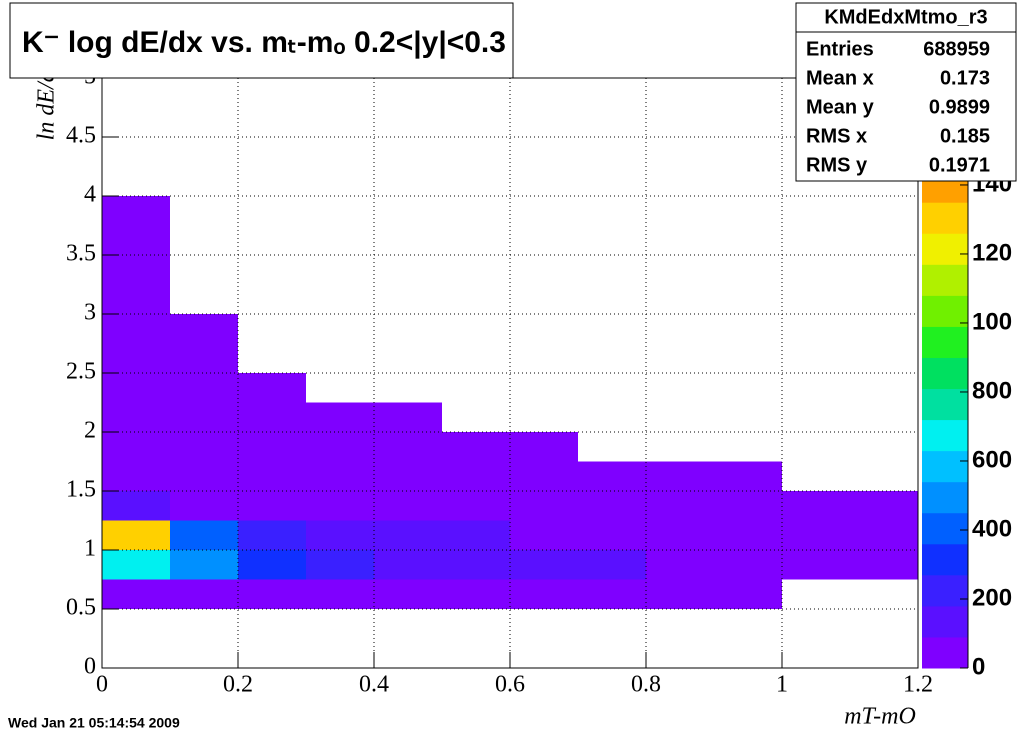 Image resolution: width=1020 pixels, height=740 pixels. What do you see at coordinates (782, 685) in the screenshot?
I see `x-tick-label: 1` at bounding box center [782, 685].